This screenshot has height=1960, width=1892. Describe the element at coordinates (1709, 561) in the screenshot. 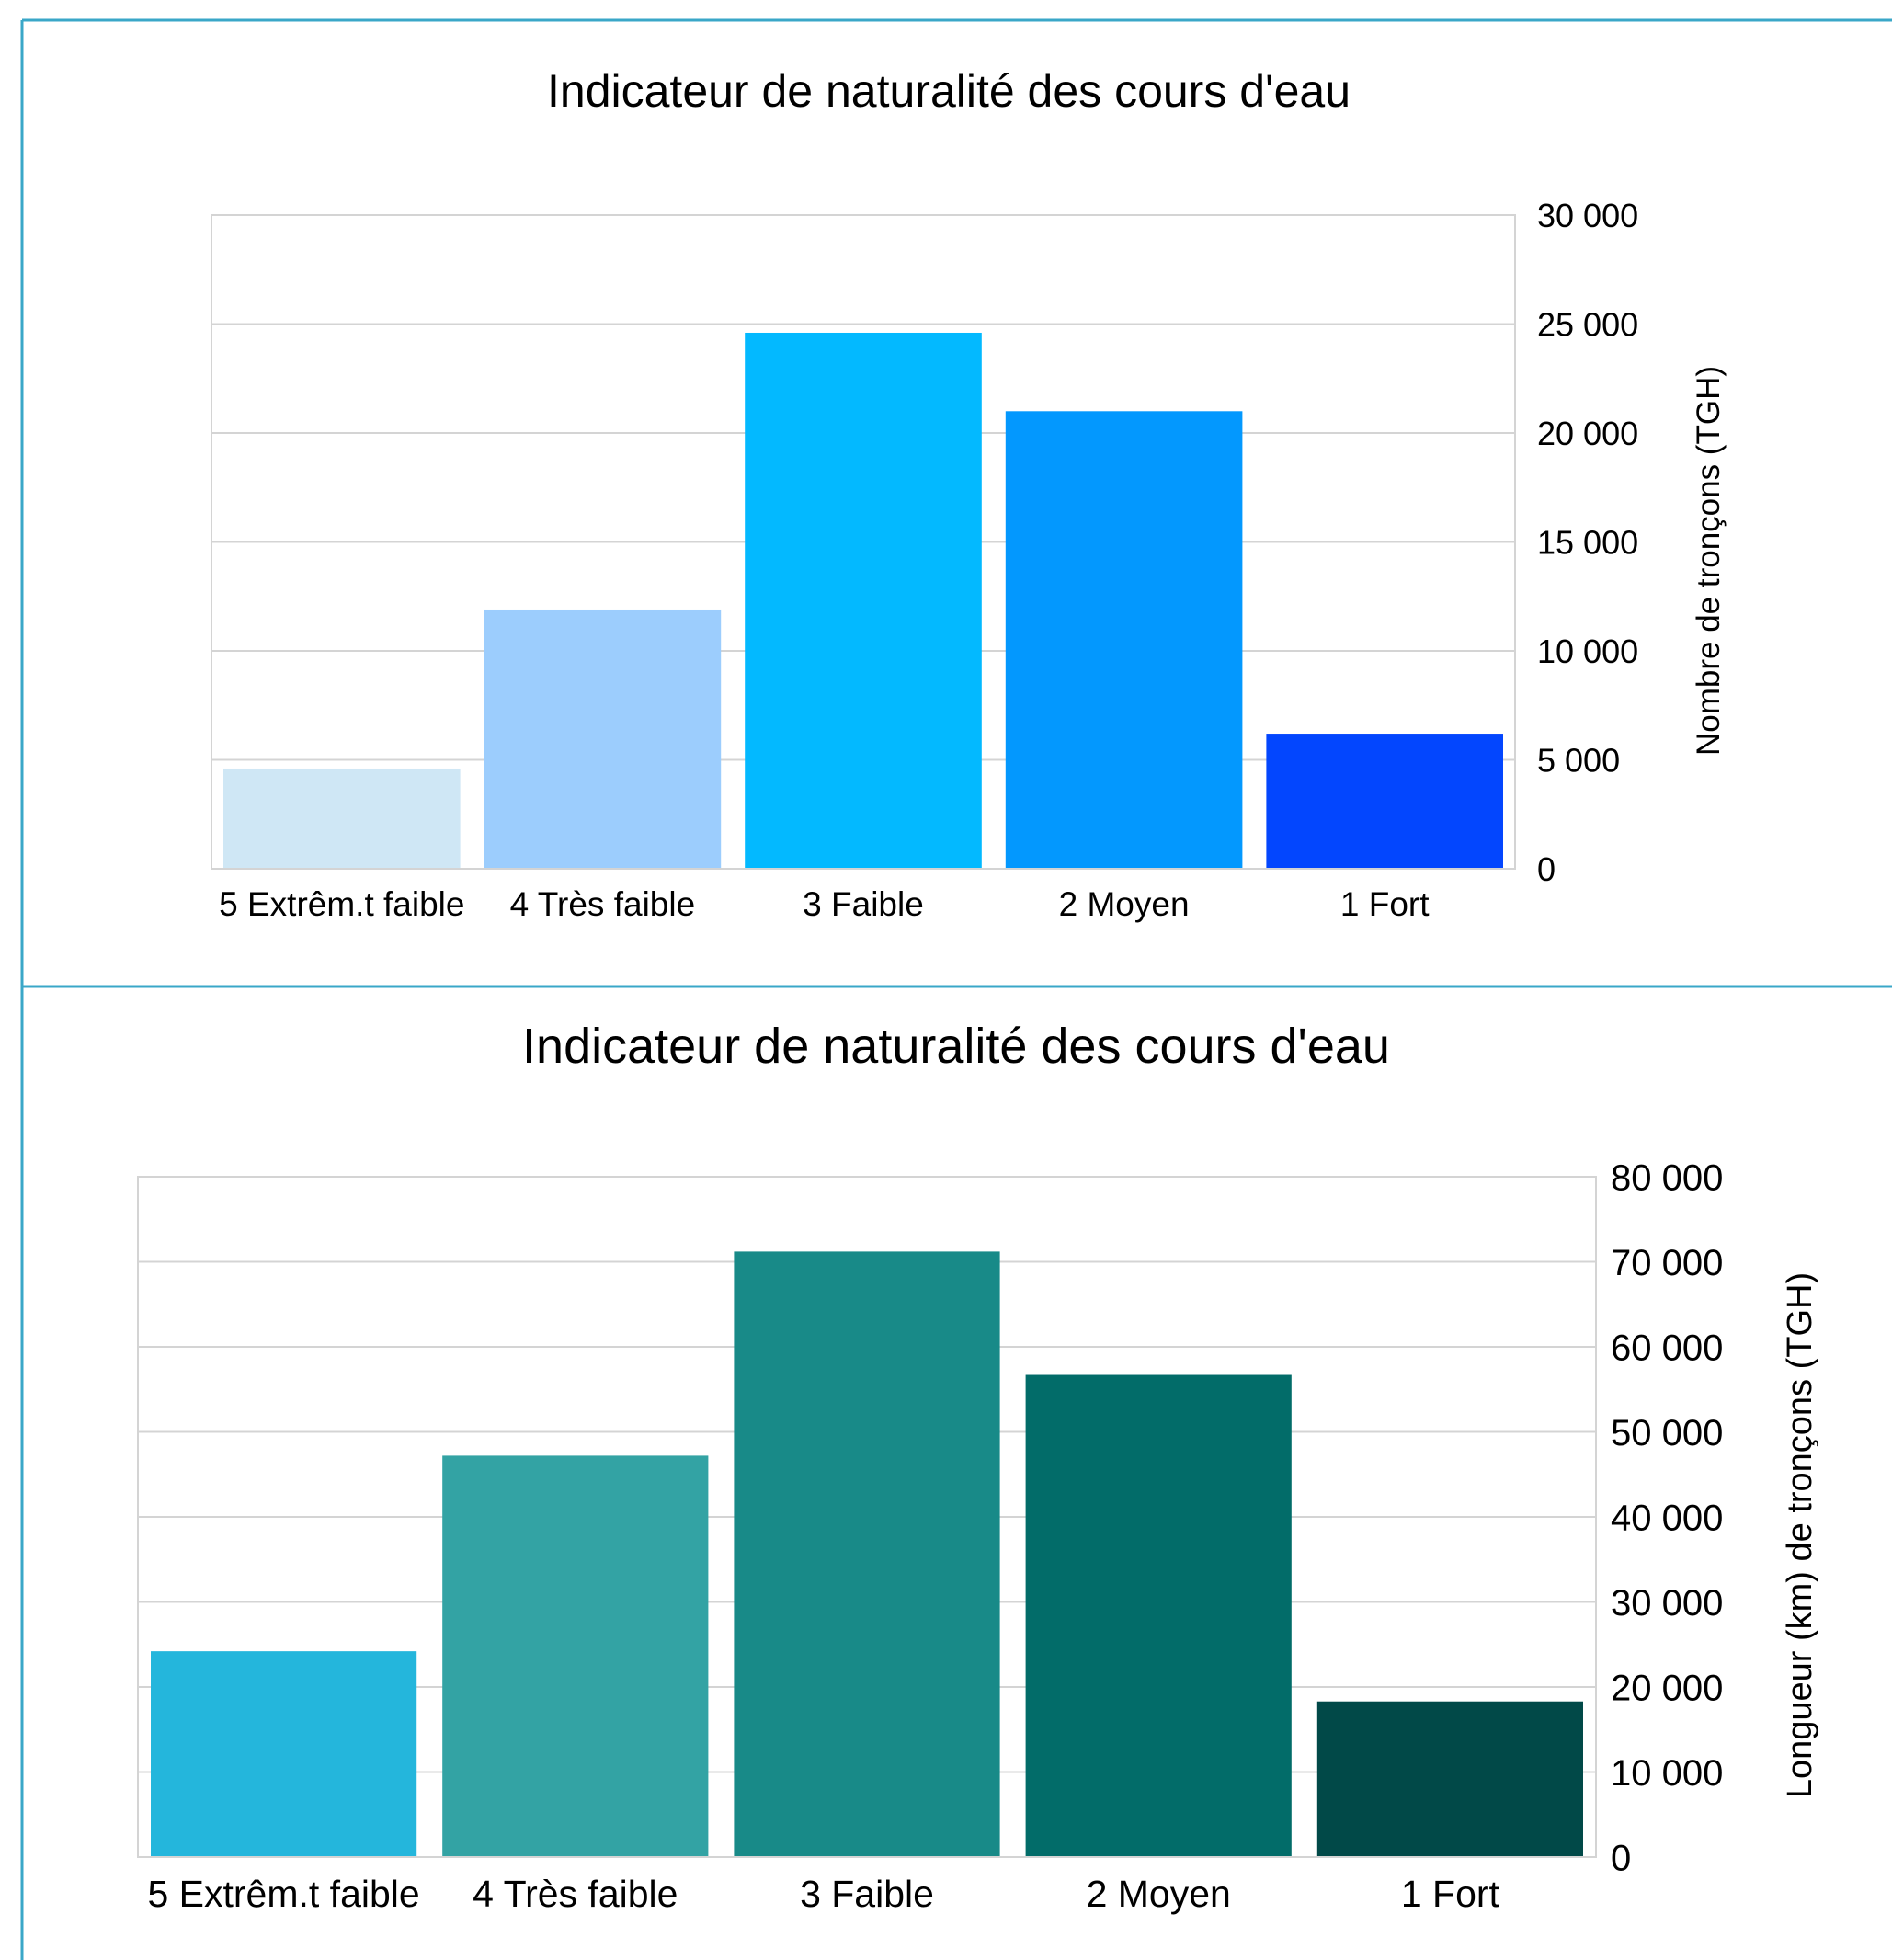

I see `y-axis-label: Nombre de tronçons (TGH)` at that location.